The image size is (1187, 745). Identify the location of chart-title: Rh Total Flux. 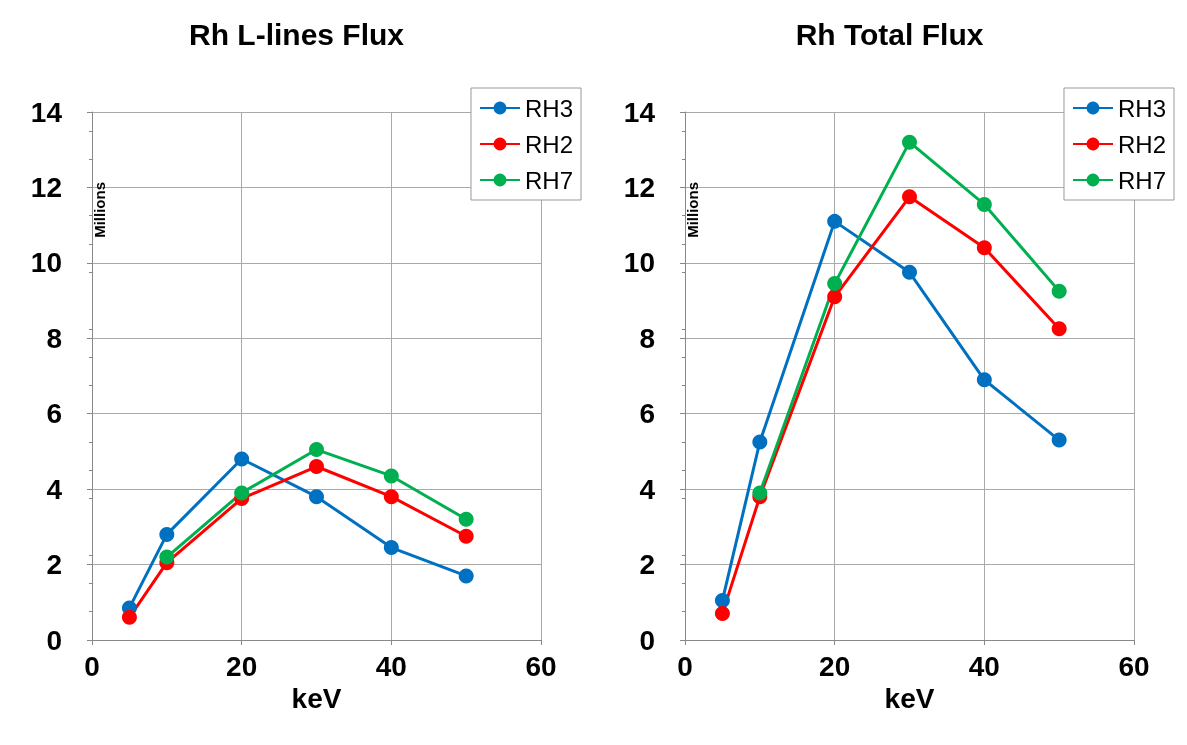
(889, 34).